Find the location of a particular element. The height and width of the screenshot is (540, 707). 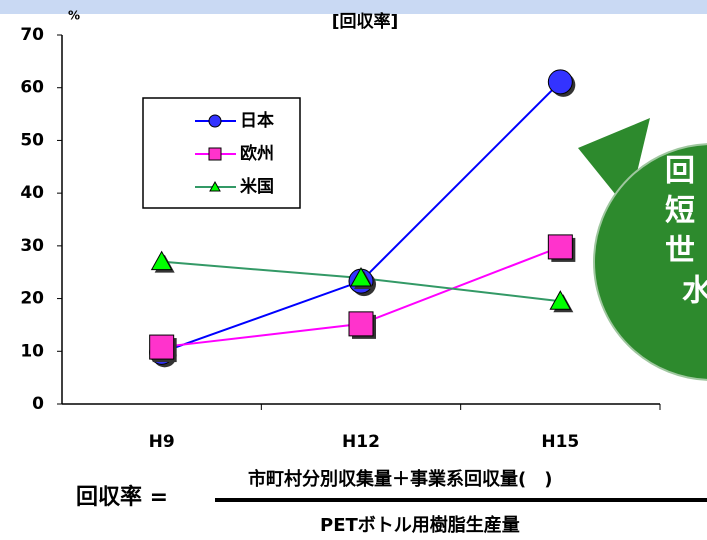

y-tick-label: 40 is located at coordinates (32, 193).